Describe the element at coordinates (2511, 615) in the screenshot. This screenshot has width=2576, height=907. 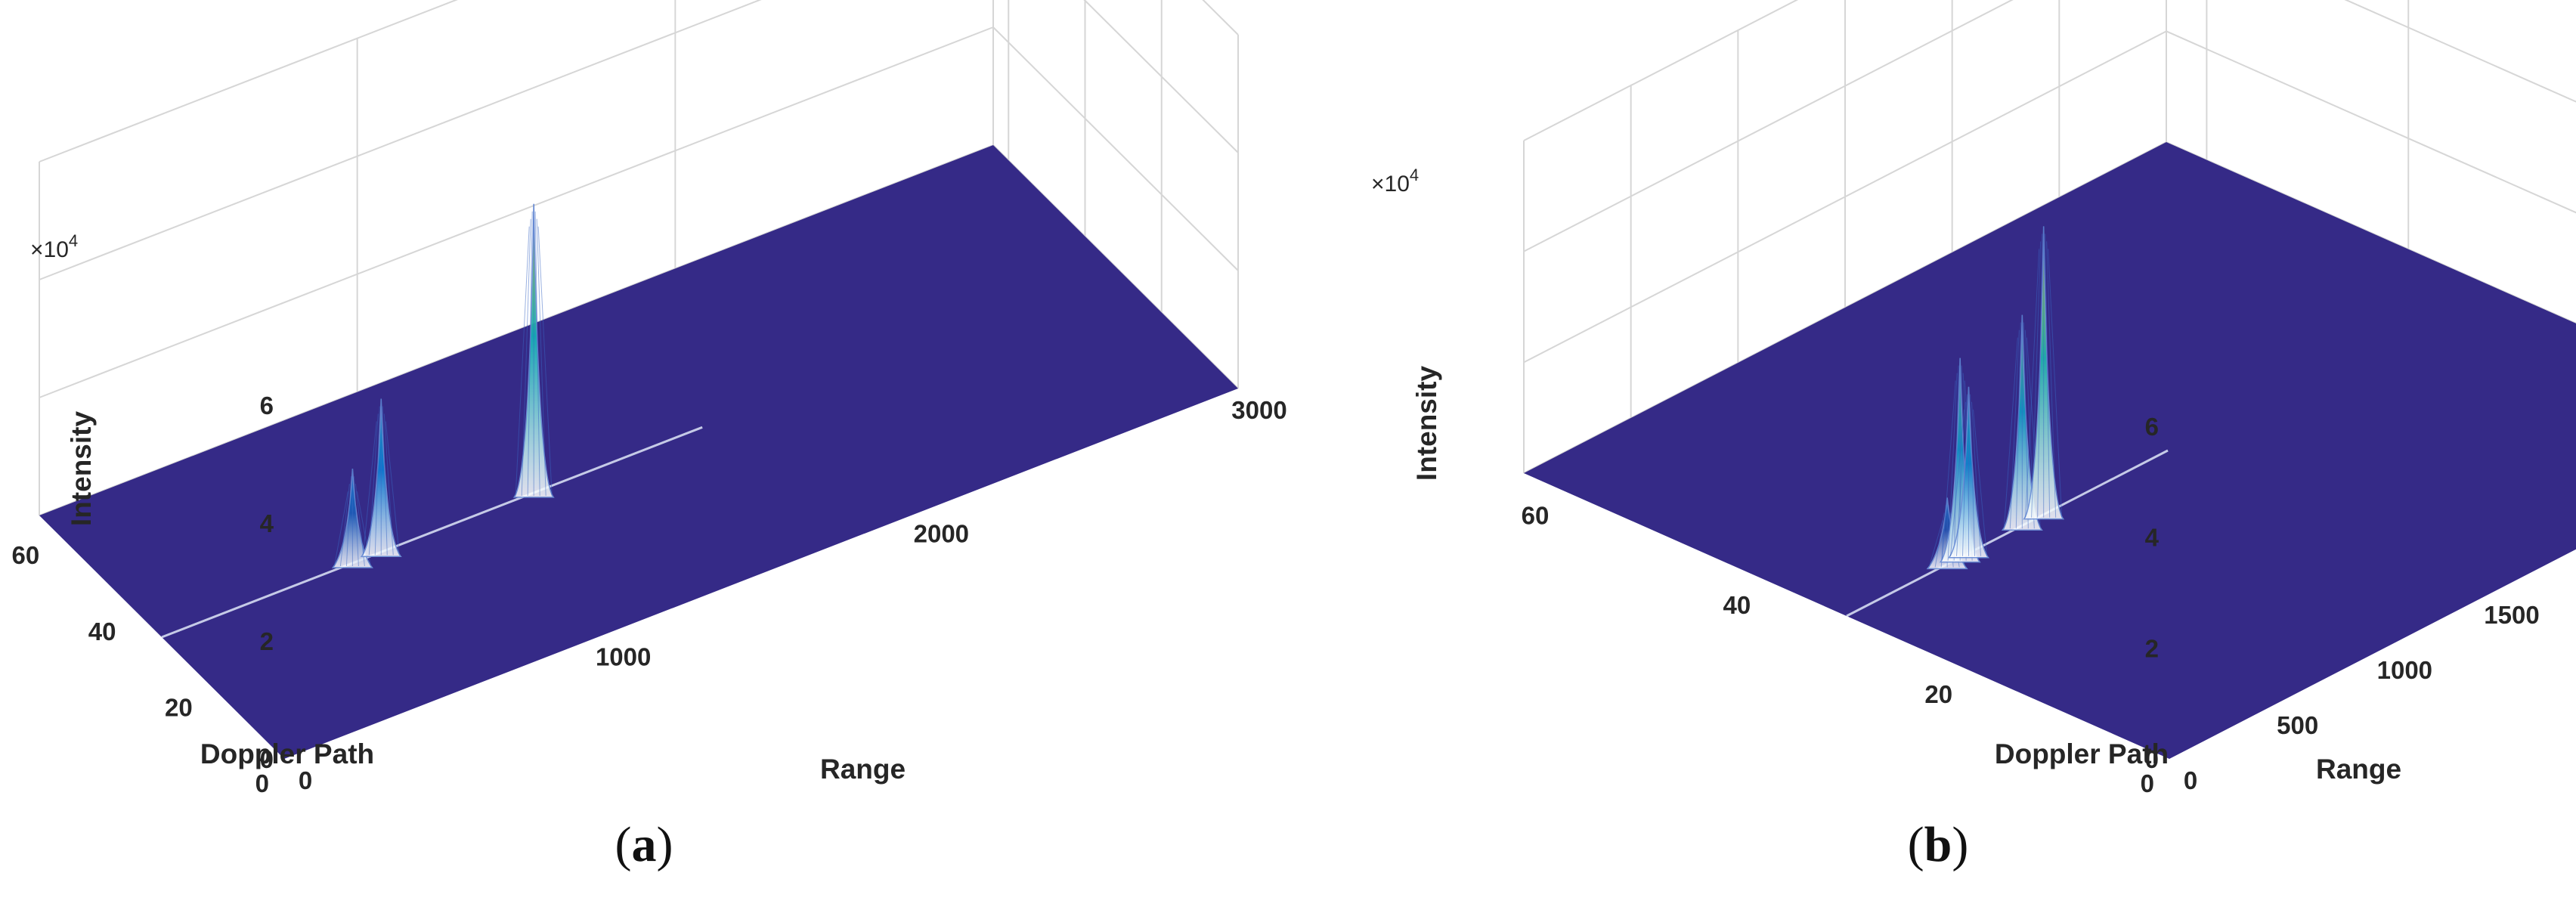
I see `x-tick-label: 1500` at that location.